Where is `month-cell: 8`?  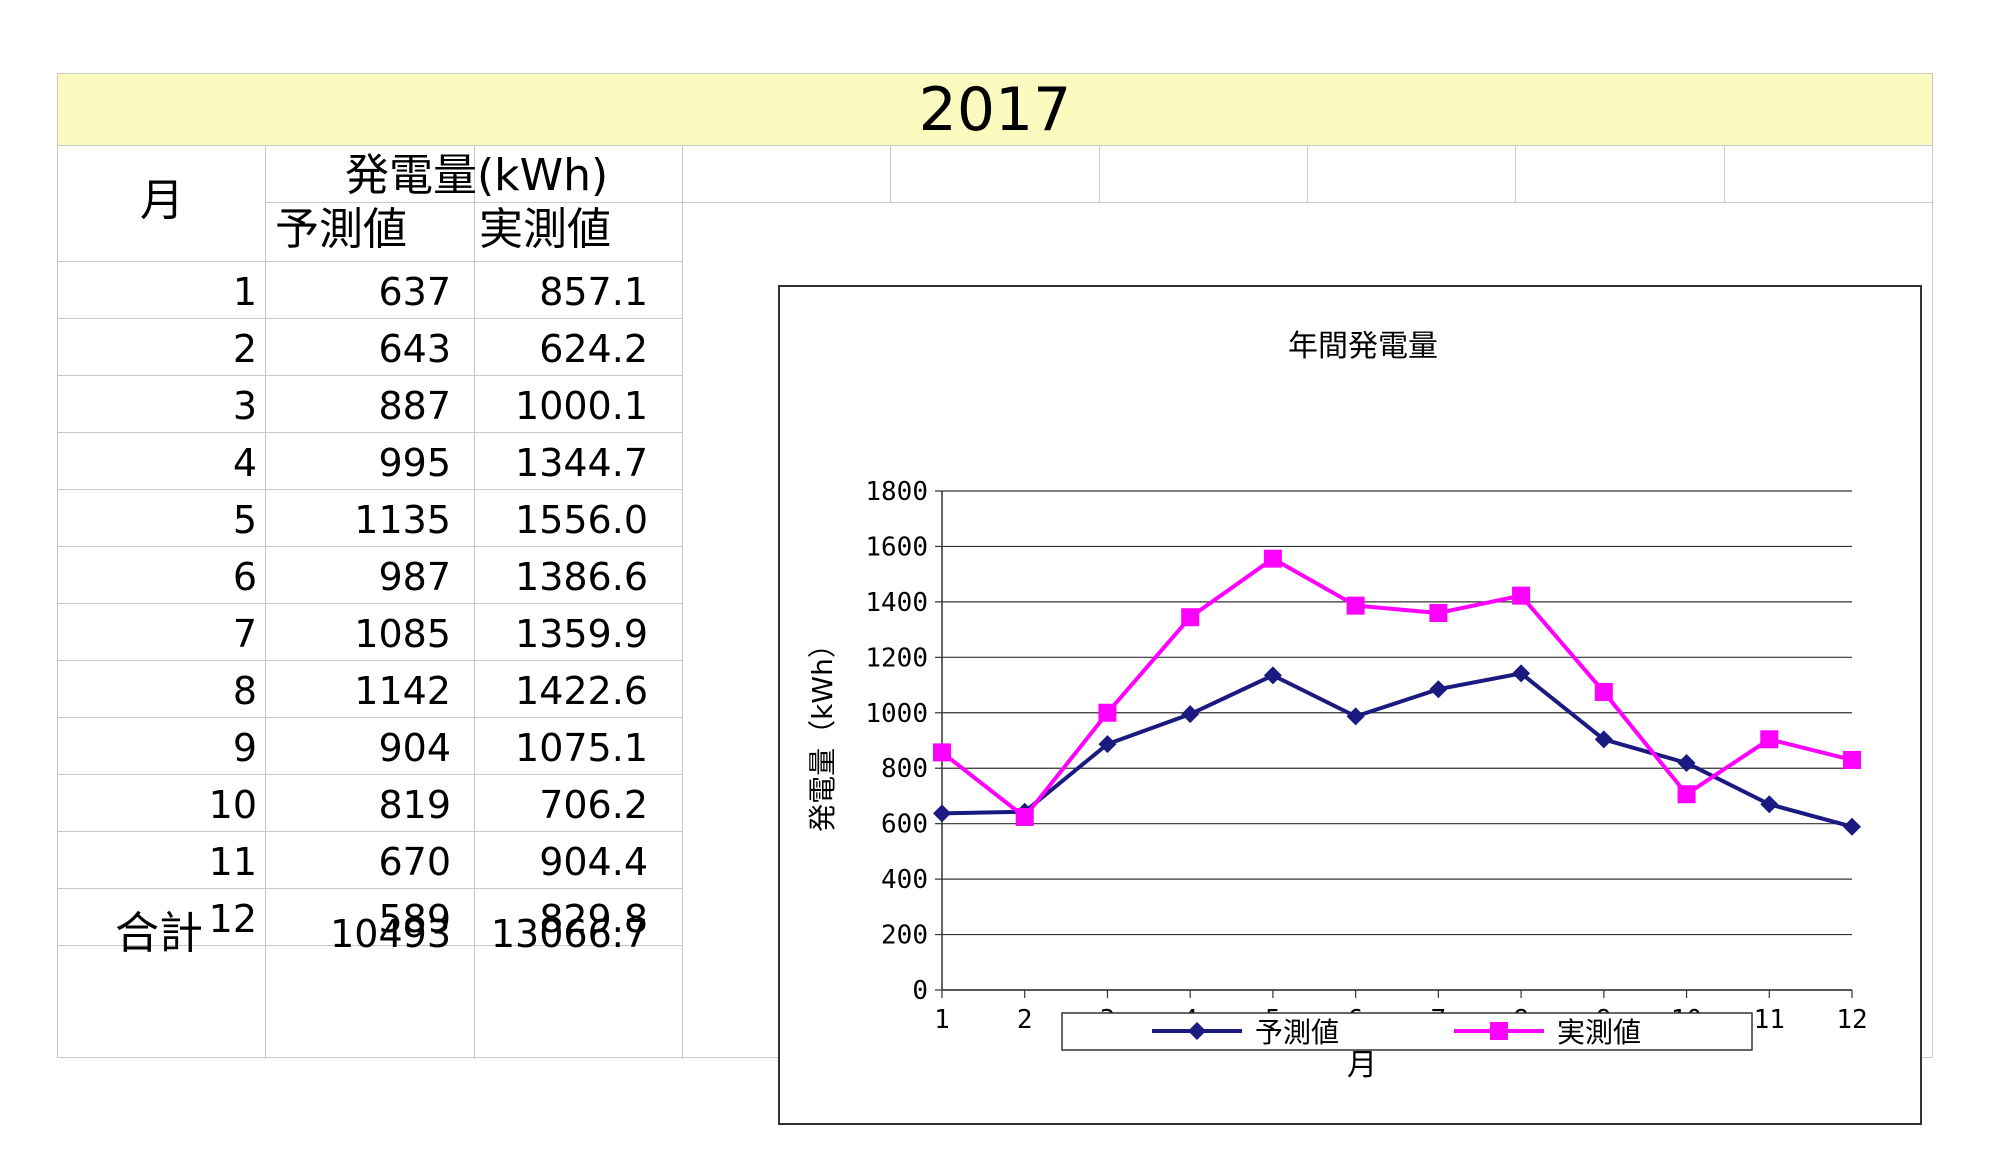
month-cell: 8 is located at coordinates (244, 691).